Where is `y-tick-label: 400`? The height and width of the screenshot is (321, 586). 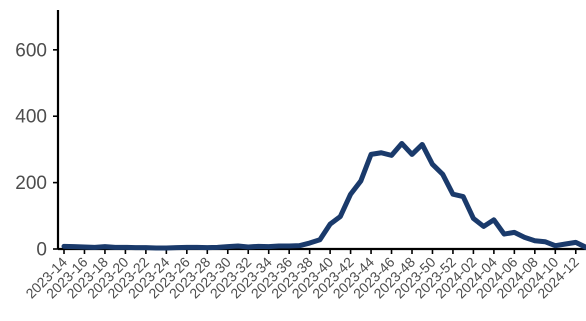 y-tick-label: 400 is located at coordinates (31, 117).